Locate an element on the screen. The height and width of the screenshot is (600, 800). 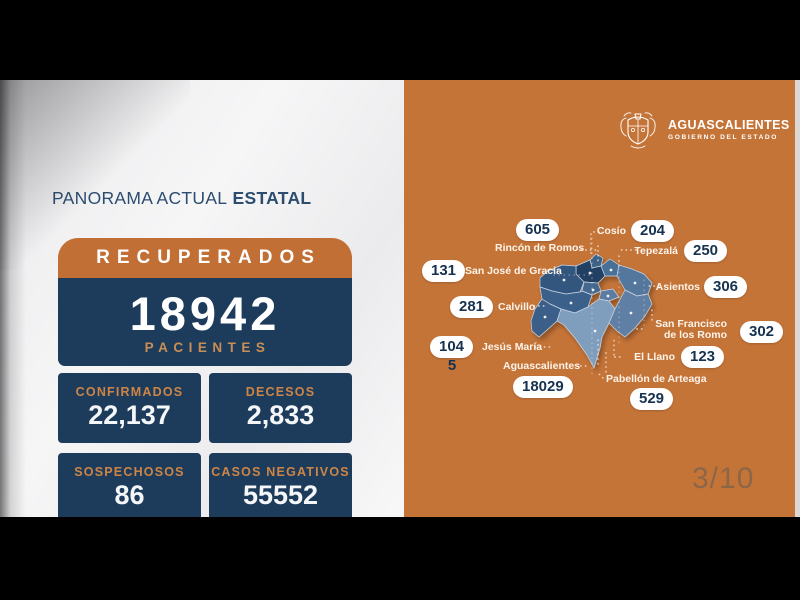
badge-jesus-maria: 104 is located at coordinates (452, 347).